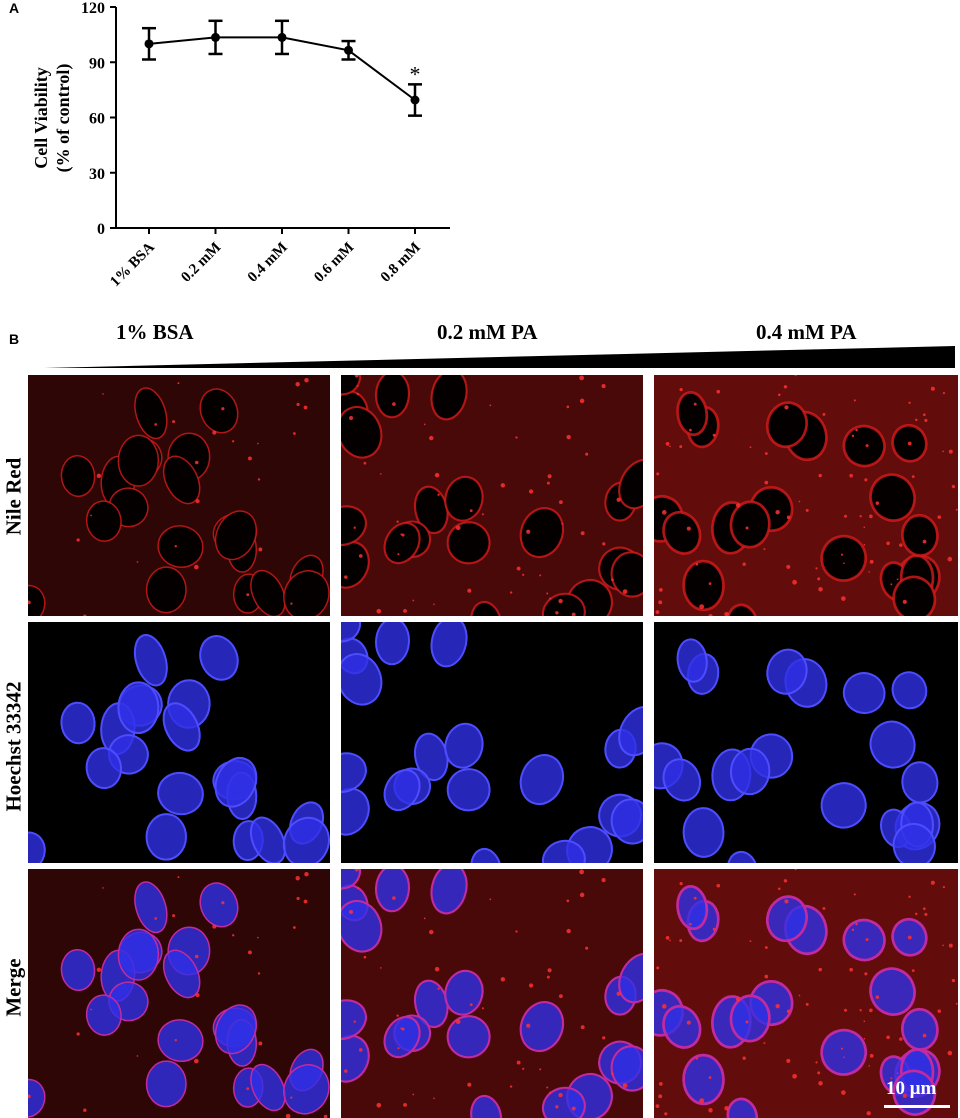  What do you see at coordinates (334, 263) in the screenshot?
I see `x-tick-label: 0.6 mM` at bounding box center [334, 263].